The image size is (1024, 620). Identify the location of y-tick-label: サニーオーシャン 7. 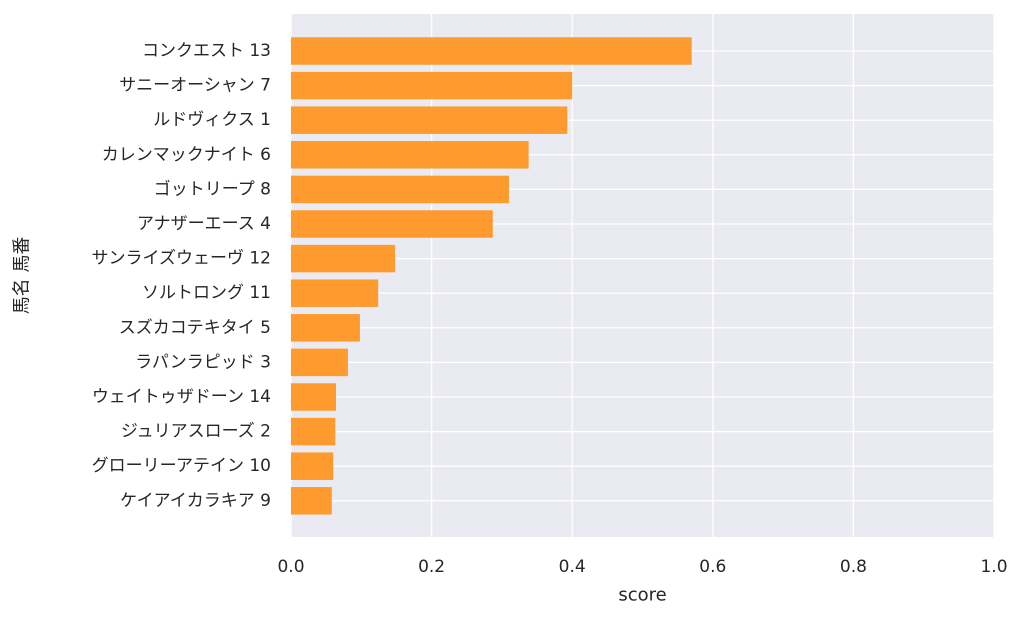
(195, 86).